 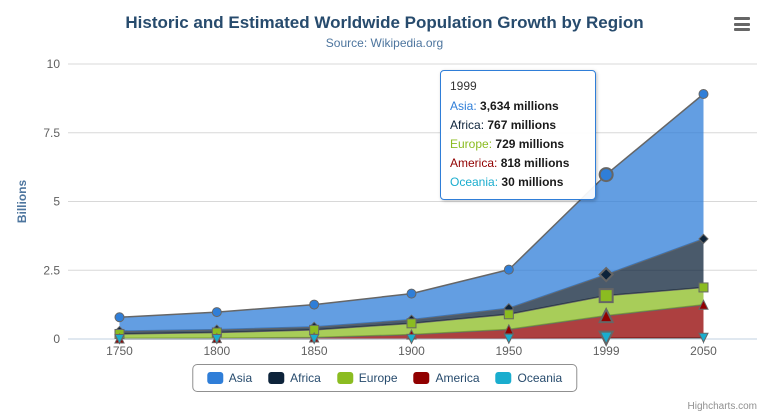 I want to click on legend-label: Africa, so click(x=305, y=378).